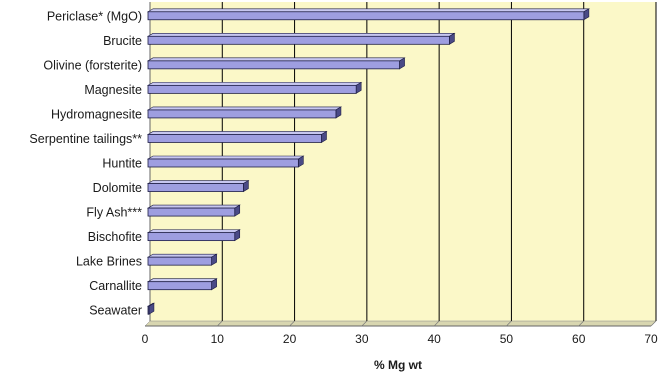  What do you see at coordinates (400, 339) in the screenshot?
I see `x-axis-ticks: 0 10 20 30 40 50 60 70` at bounding box center [400, 339].